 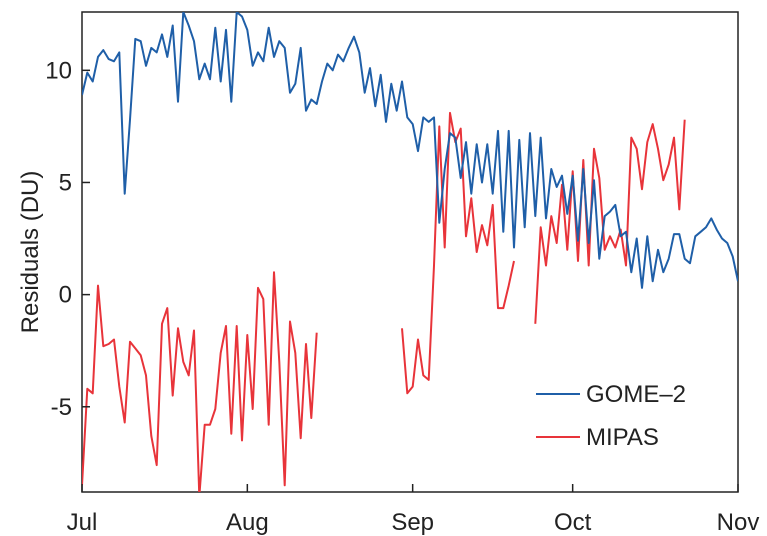 I want to click on x-tick-label: Oct, so click(x=573, y=522).